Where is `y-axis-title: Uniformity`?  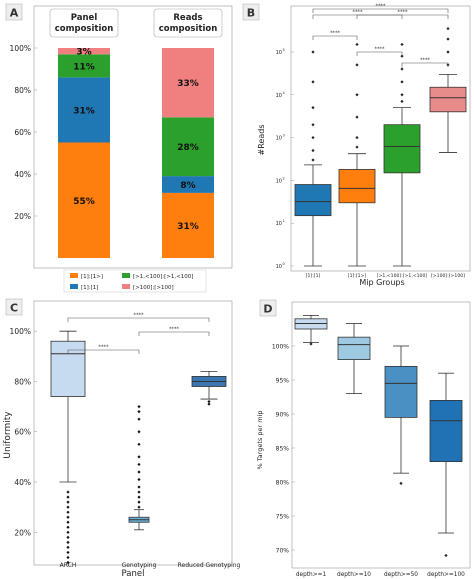 y-axis-title: Uniformity is located at coordinates (8, 435).